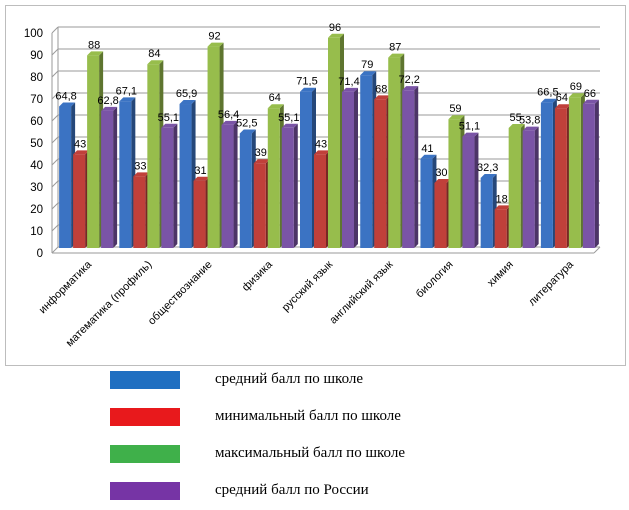  I want to click on x-tick-label: физика, so click(258, 276).